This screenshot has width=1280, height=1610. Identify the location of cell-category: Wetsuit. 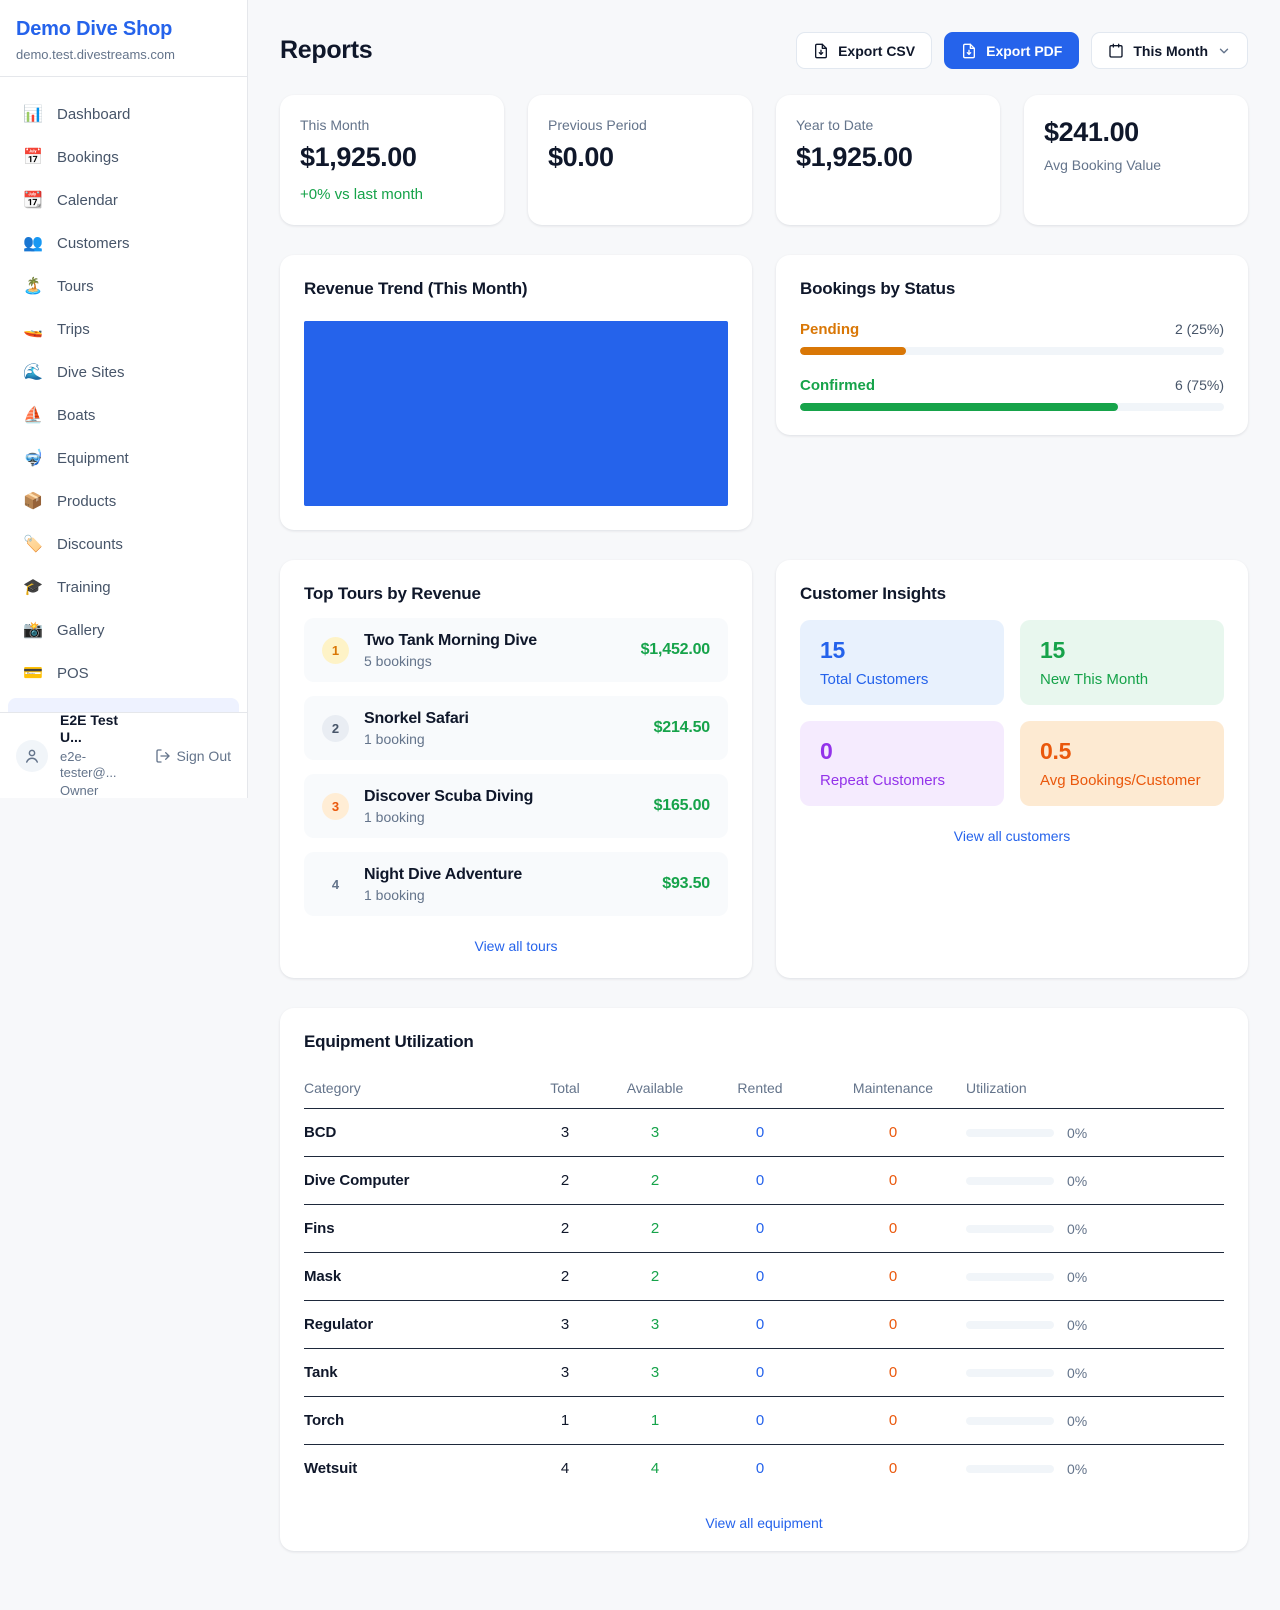
(331, 1469).